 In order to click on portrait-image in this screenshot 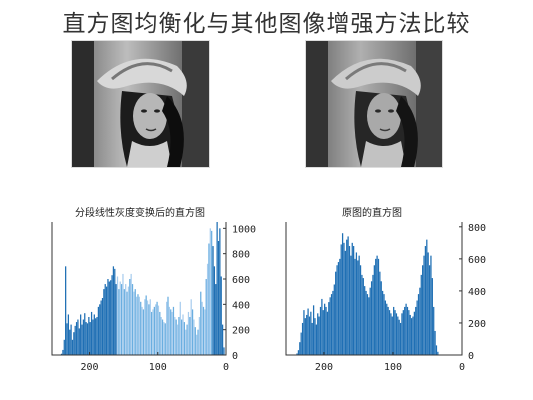, I will do `click(374, 104)`.